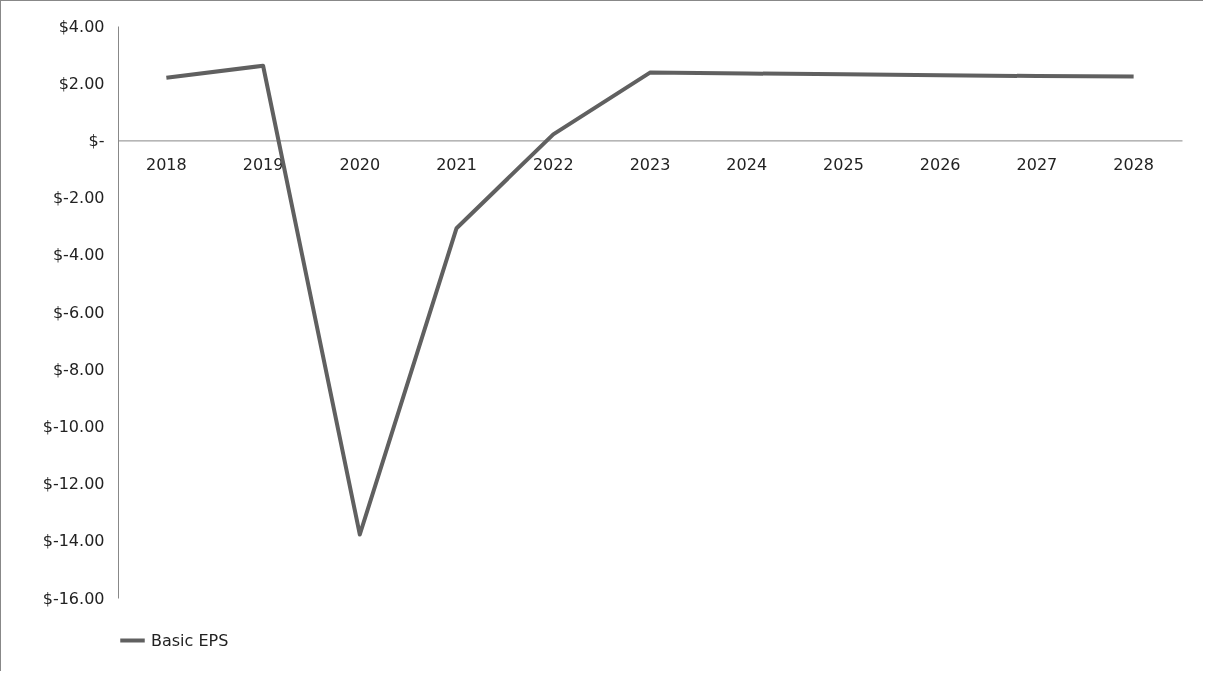 The height and width of the screenshot is (673, 1205). I want to click on y-tick-label: $-, so click(96, 140).